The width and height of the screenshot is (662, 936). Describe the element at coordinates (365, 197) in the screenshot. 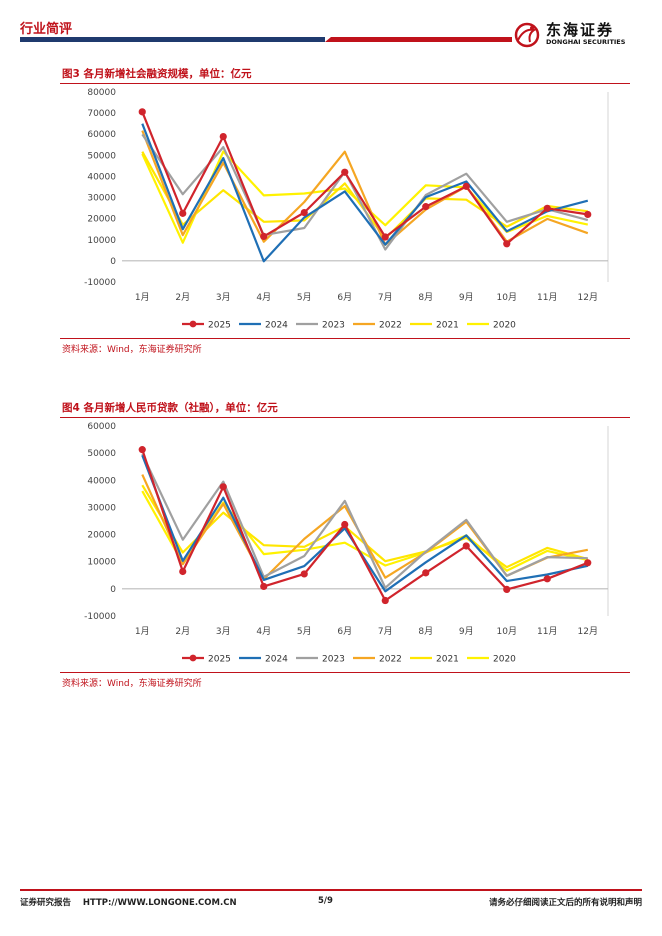

I see `series-line-2020` at that location.